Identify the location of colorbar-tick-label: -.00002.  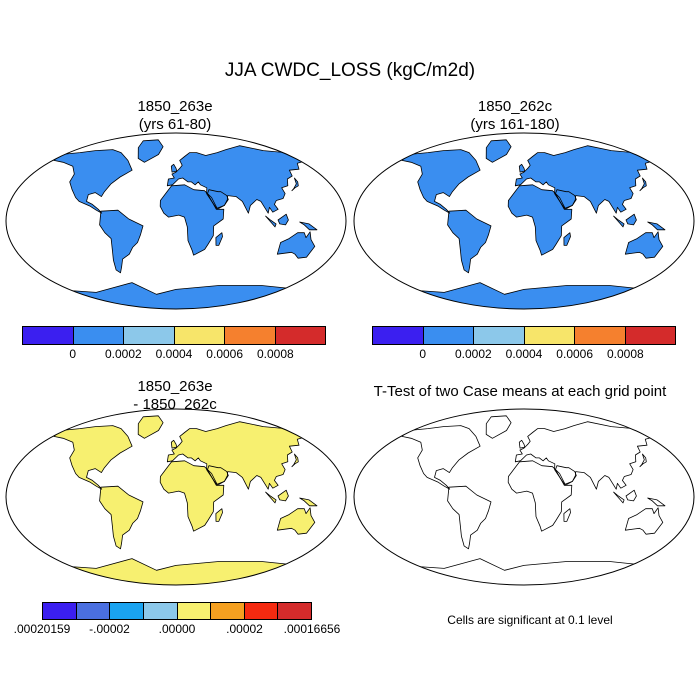
(109, 629).